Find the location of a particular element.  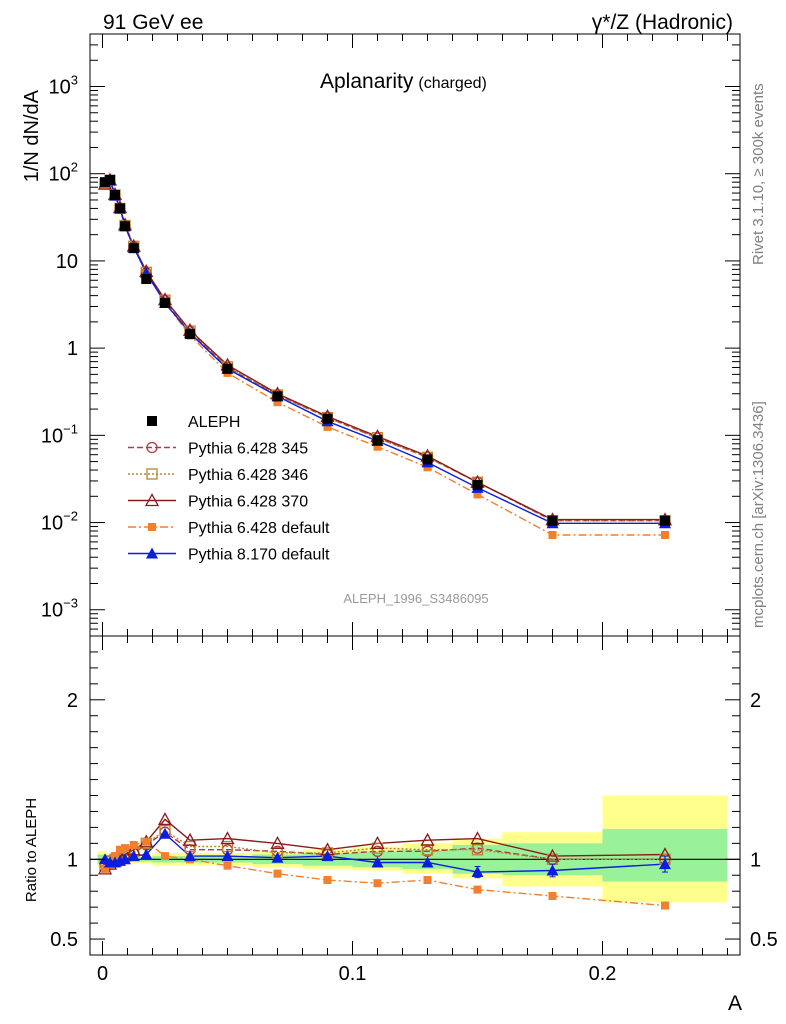

ratio-y-axis-label: Ratio to ALEPH is located at coordinates (31, 850).